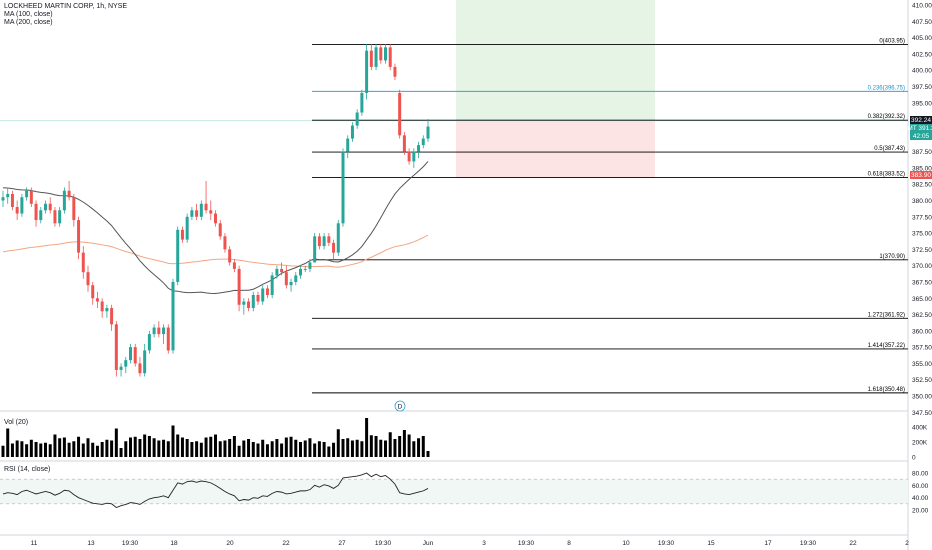  What do you see at coordinates (454, 491) in the screenshot?
I see `rsi-band` at bounding box center [454, 491].